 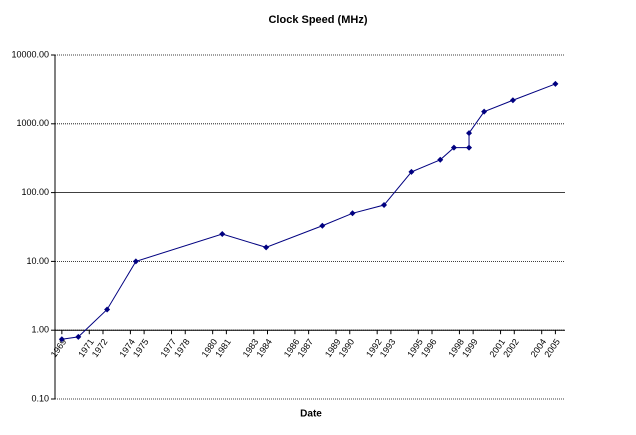 What do you see at coordinates (429, 348) in the screenshot?
I see `x-tick-label: 1996` at bounding box center [429, 348].